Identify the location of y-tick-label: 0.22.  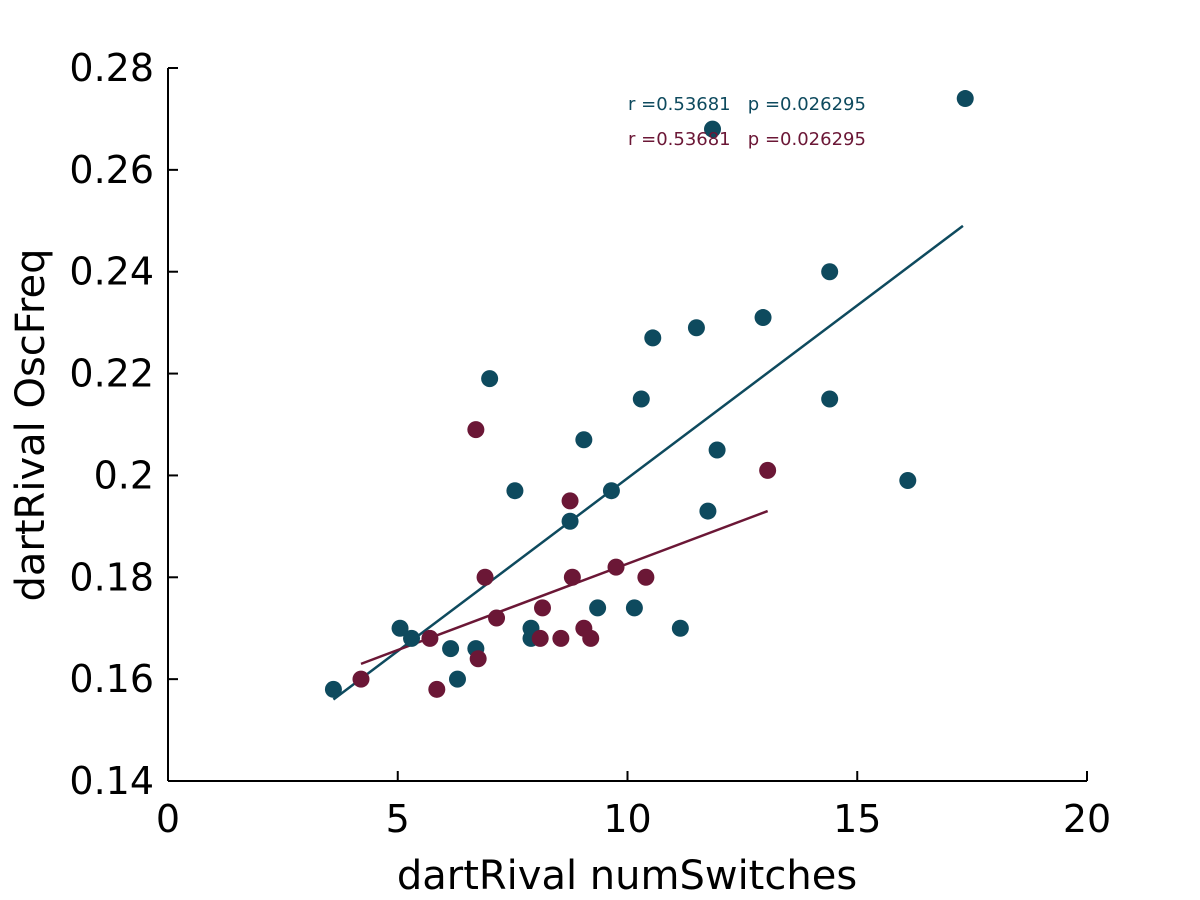
(111, 374).